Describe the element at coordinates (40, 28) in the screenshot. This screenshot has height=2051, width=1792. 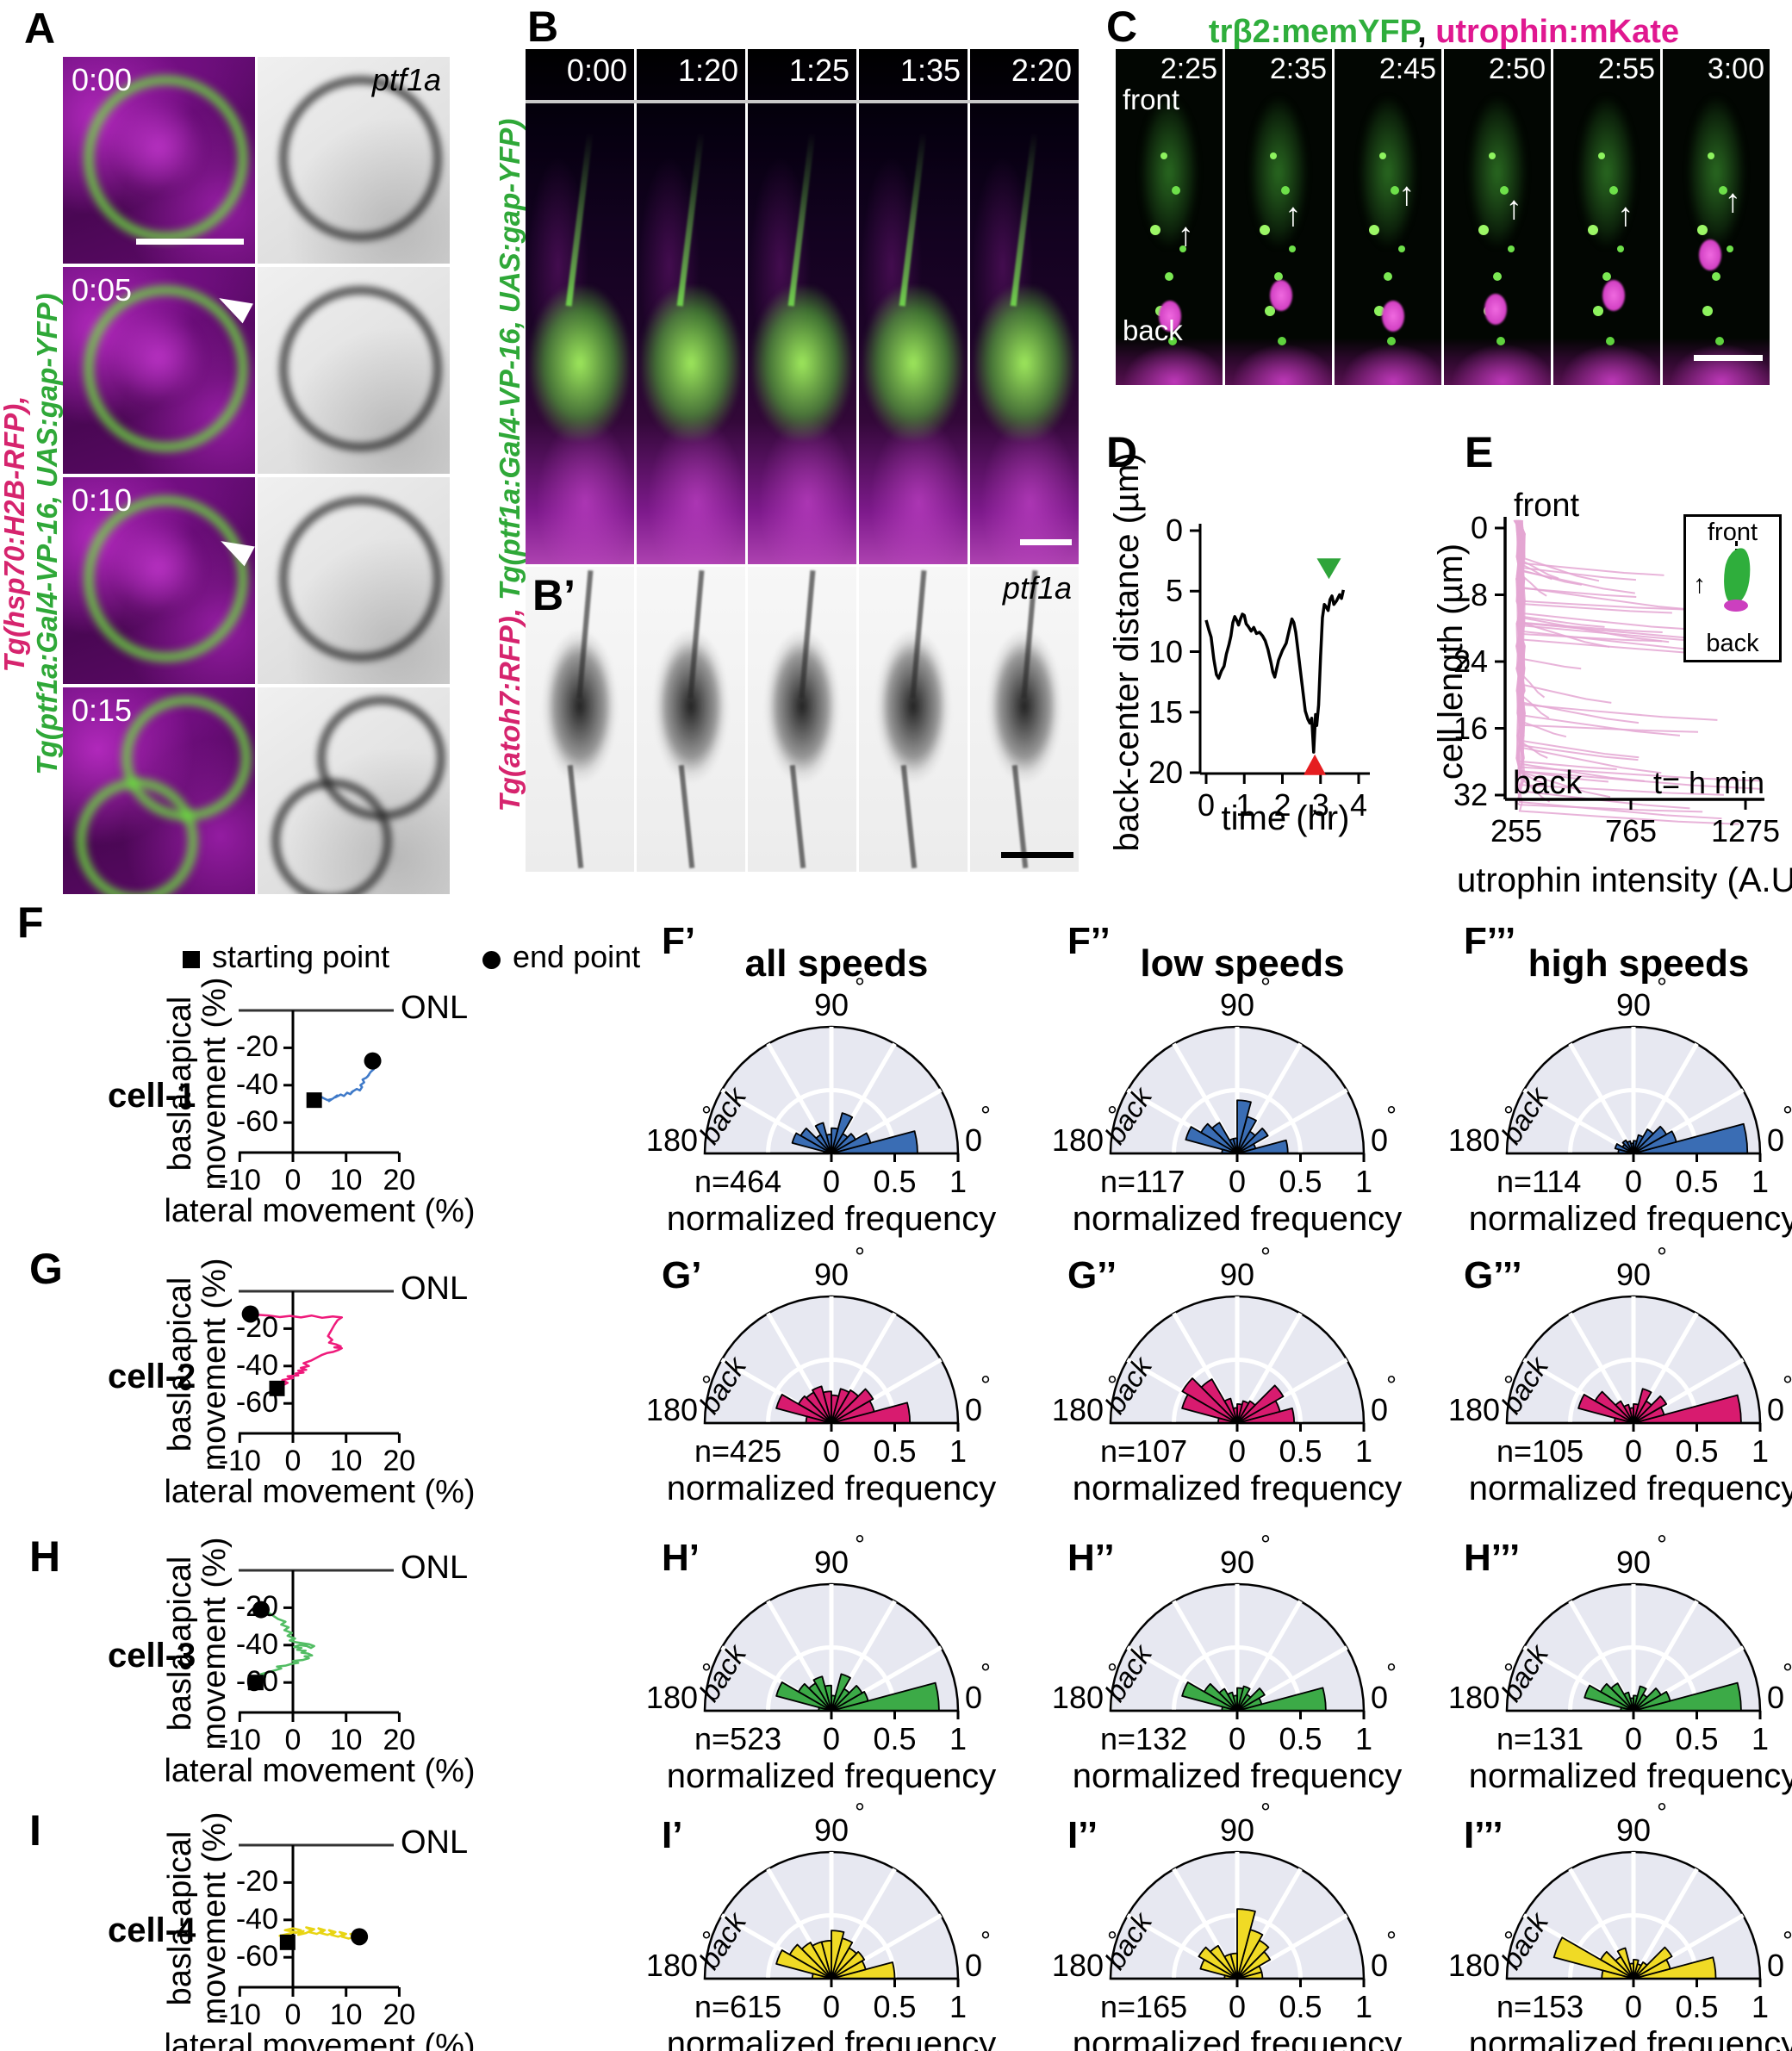
I see `panel-a-label: A` at that location.